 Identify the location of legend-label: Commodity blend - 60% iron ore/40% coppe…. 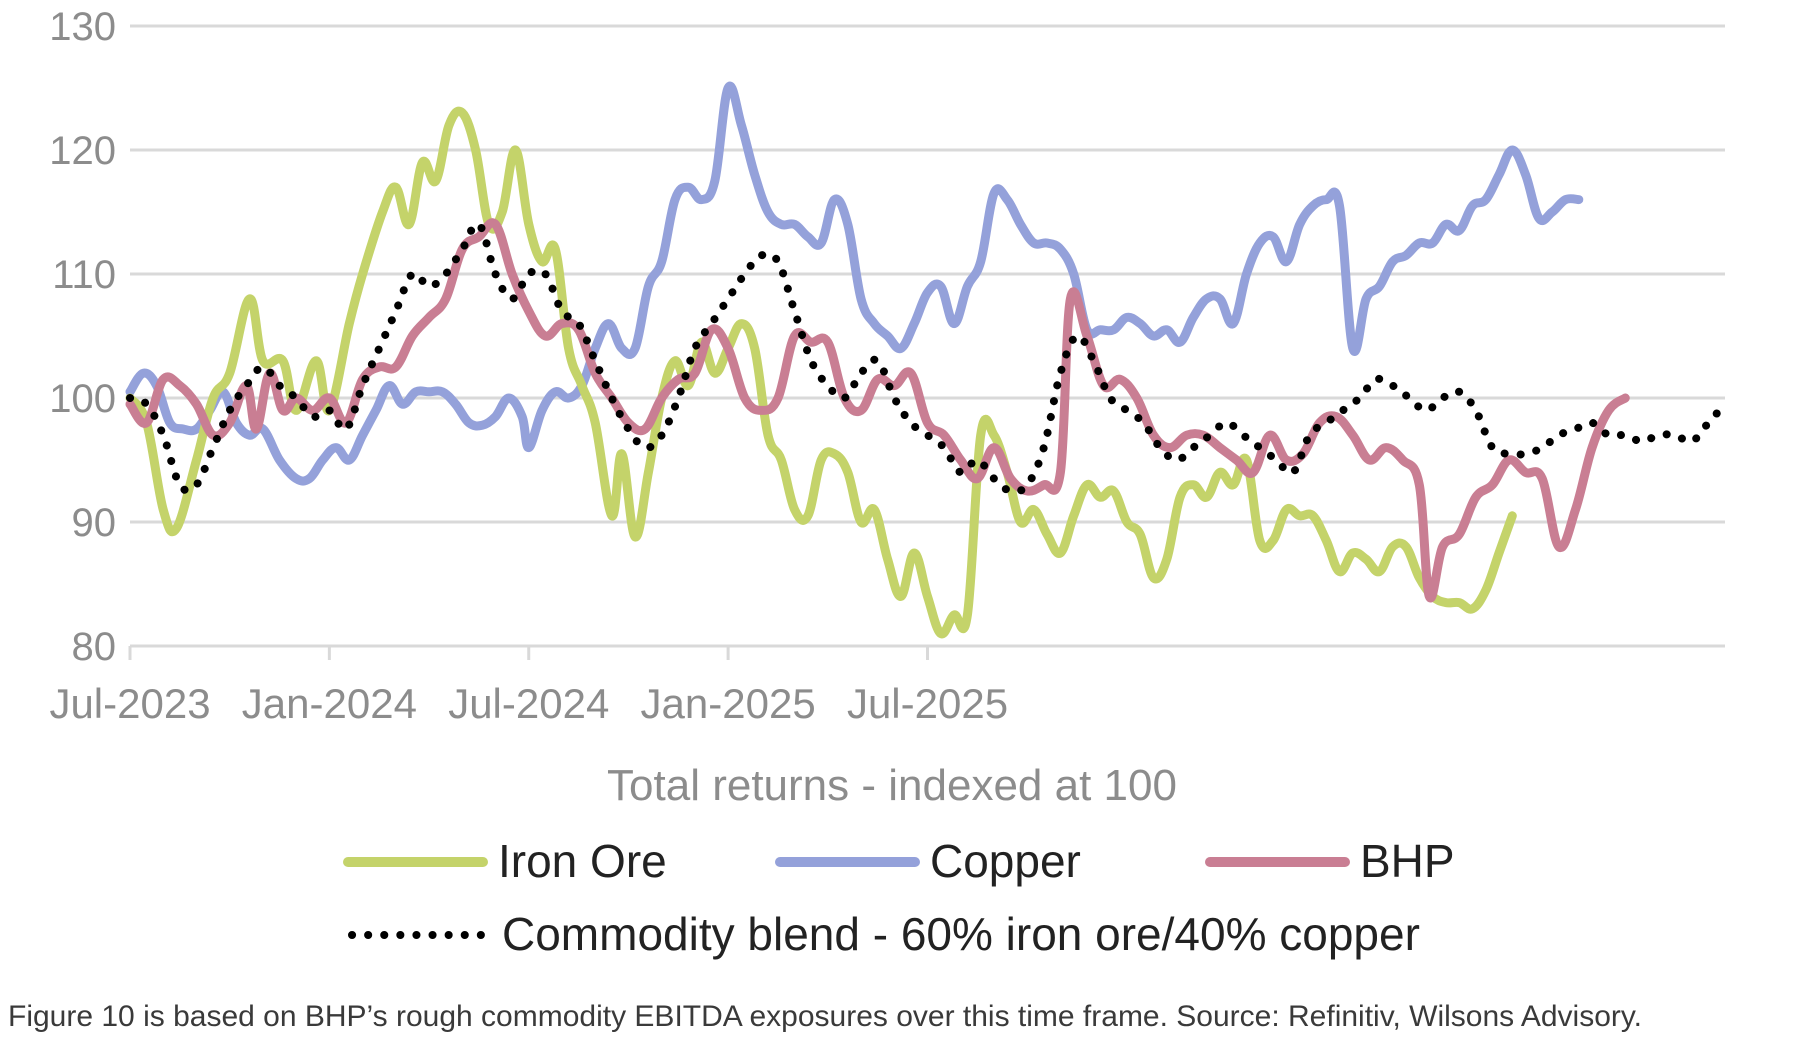
(961, 934).